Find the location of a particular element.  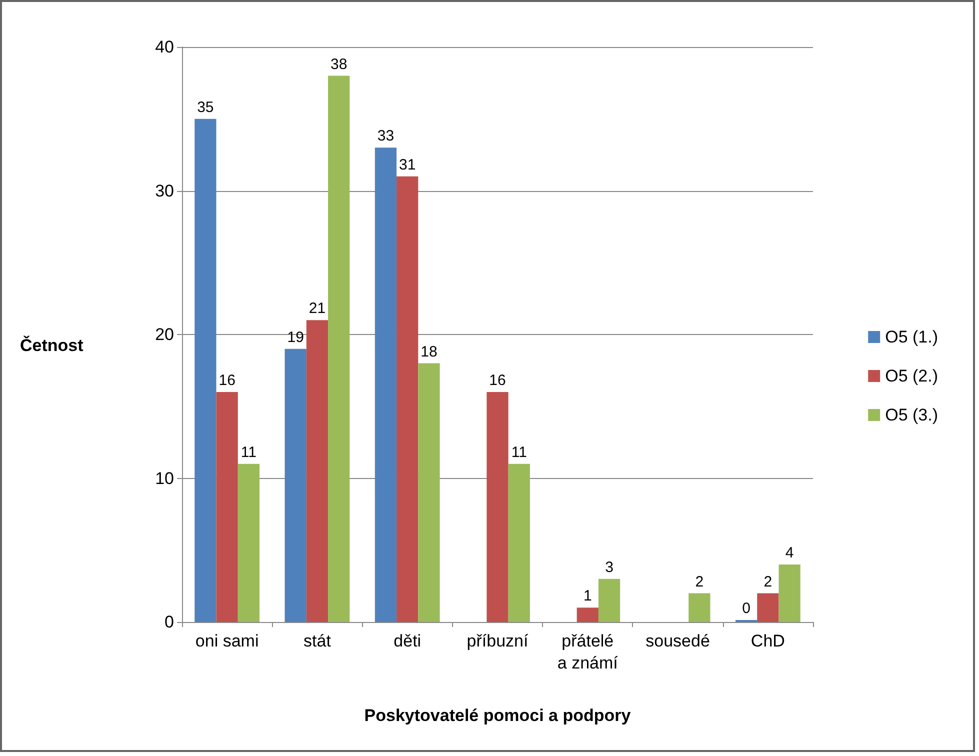

x-tick-label: stát is located at coordinates (318, 641).